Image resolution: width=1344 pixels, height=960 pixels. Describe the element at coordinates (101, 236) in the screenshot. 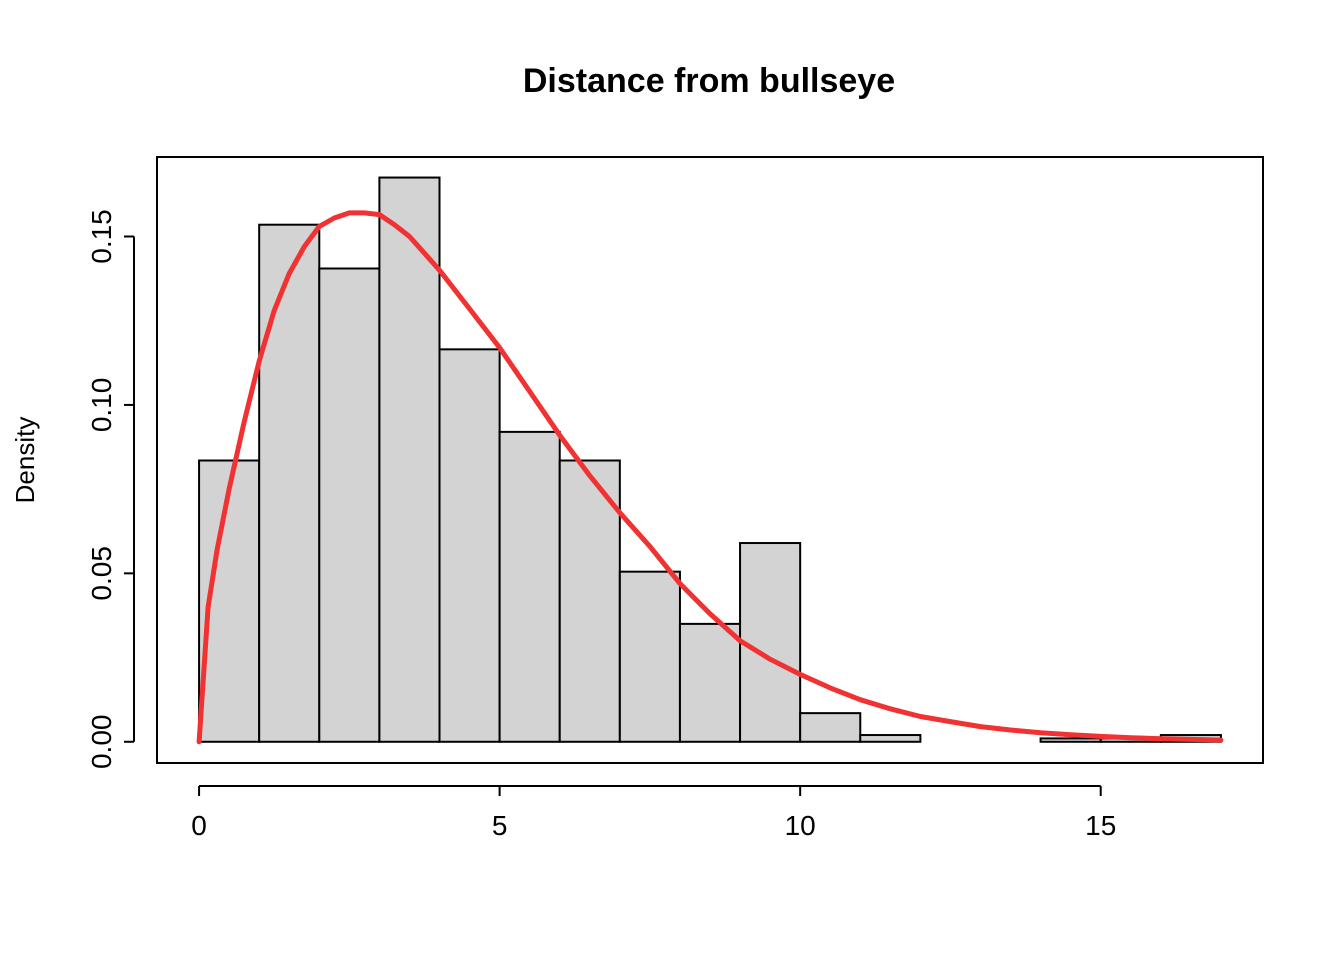

I see `y-tick-label-0.15: 0.15` at that location.